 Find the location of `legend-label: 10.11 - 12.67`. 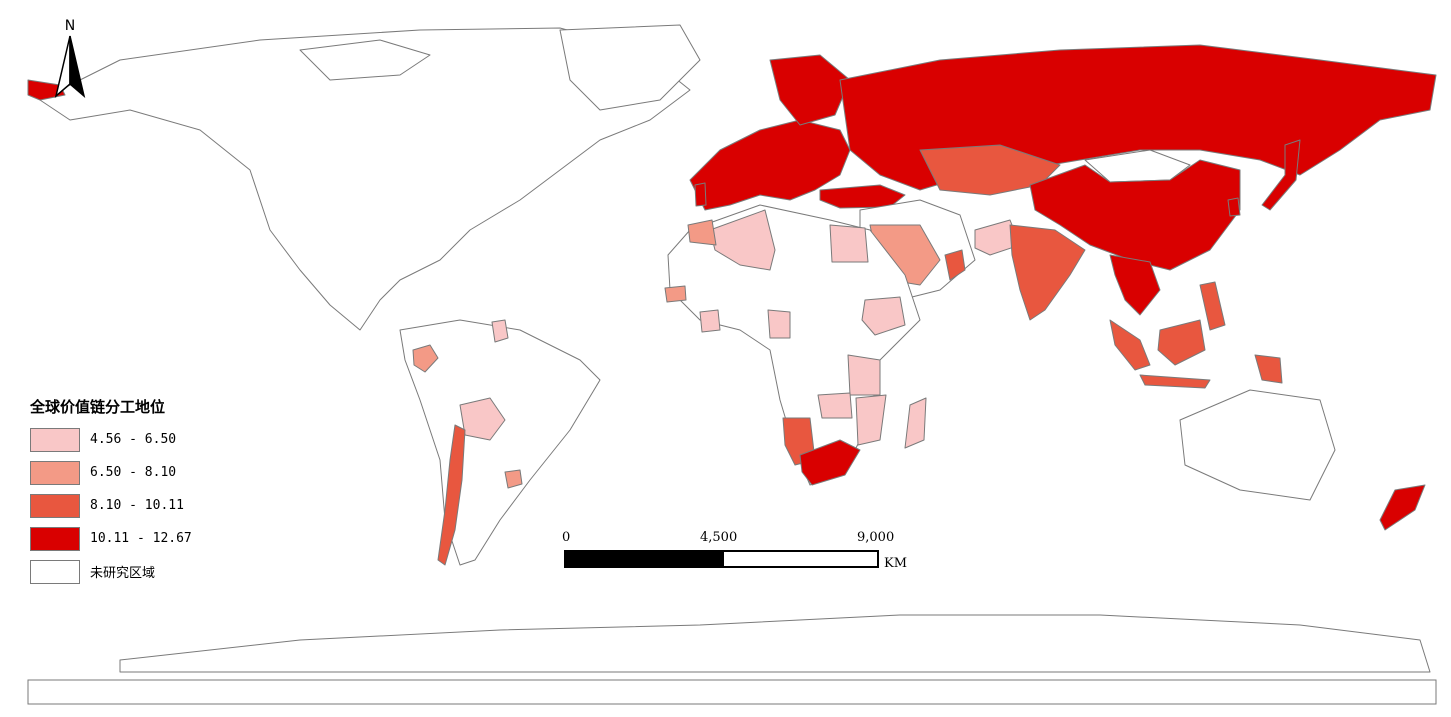

legend-label: 10.11 - 12.67 is located at coordinates (141, 538).